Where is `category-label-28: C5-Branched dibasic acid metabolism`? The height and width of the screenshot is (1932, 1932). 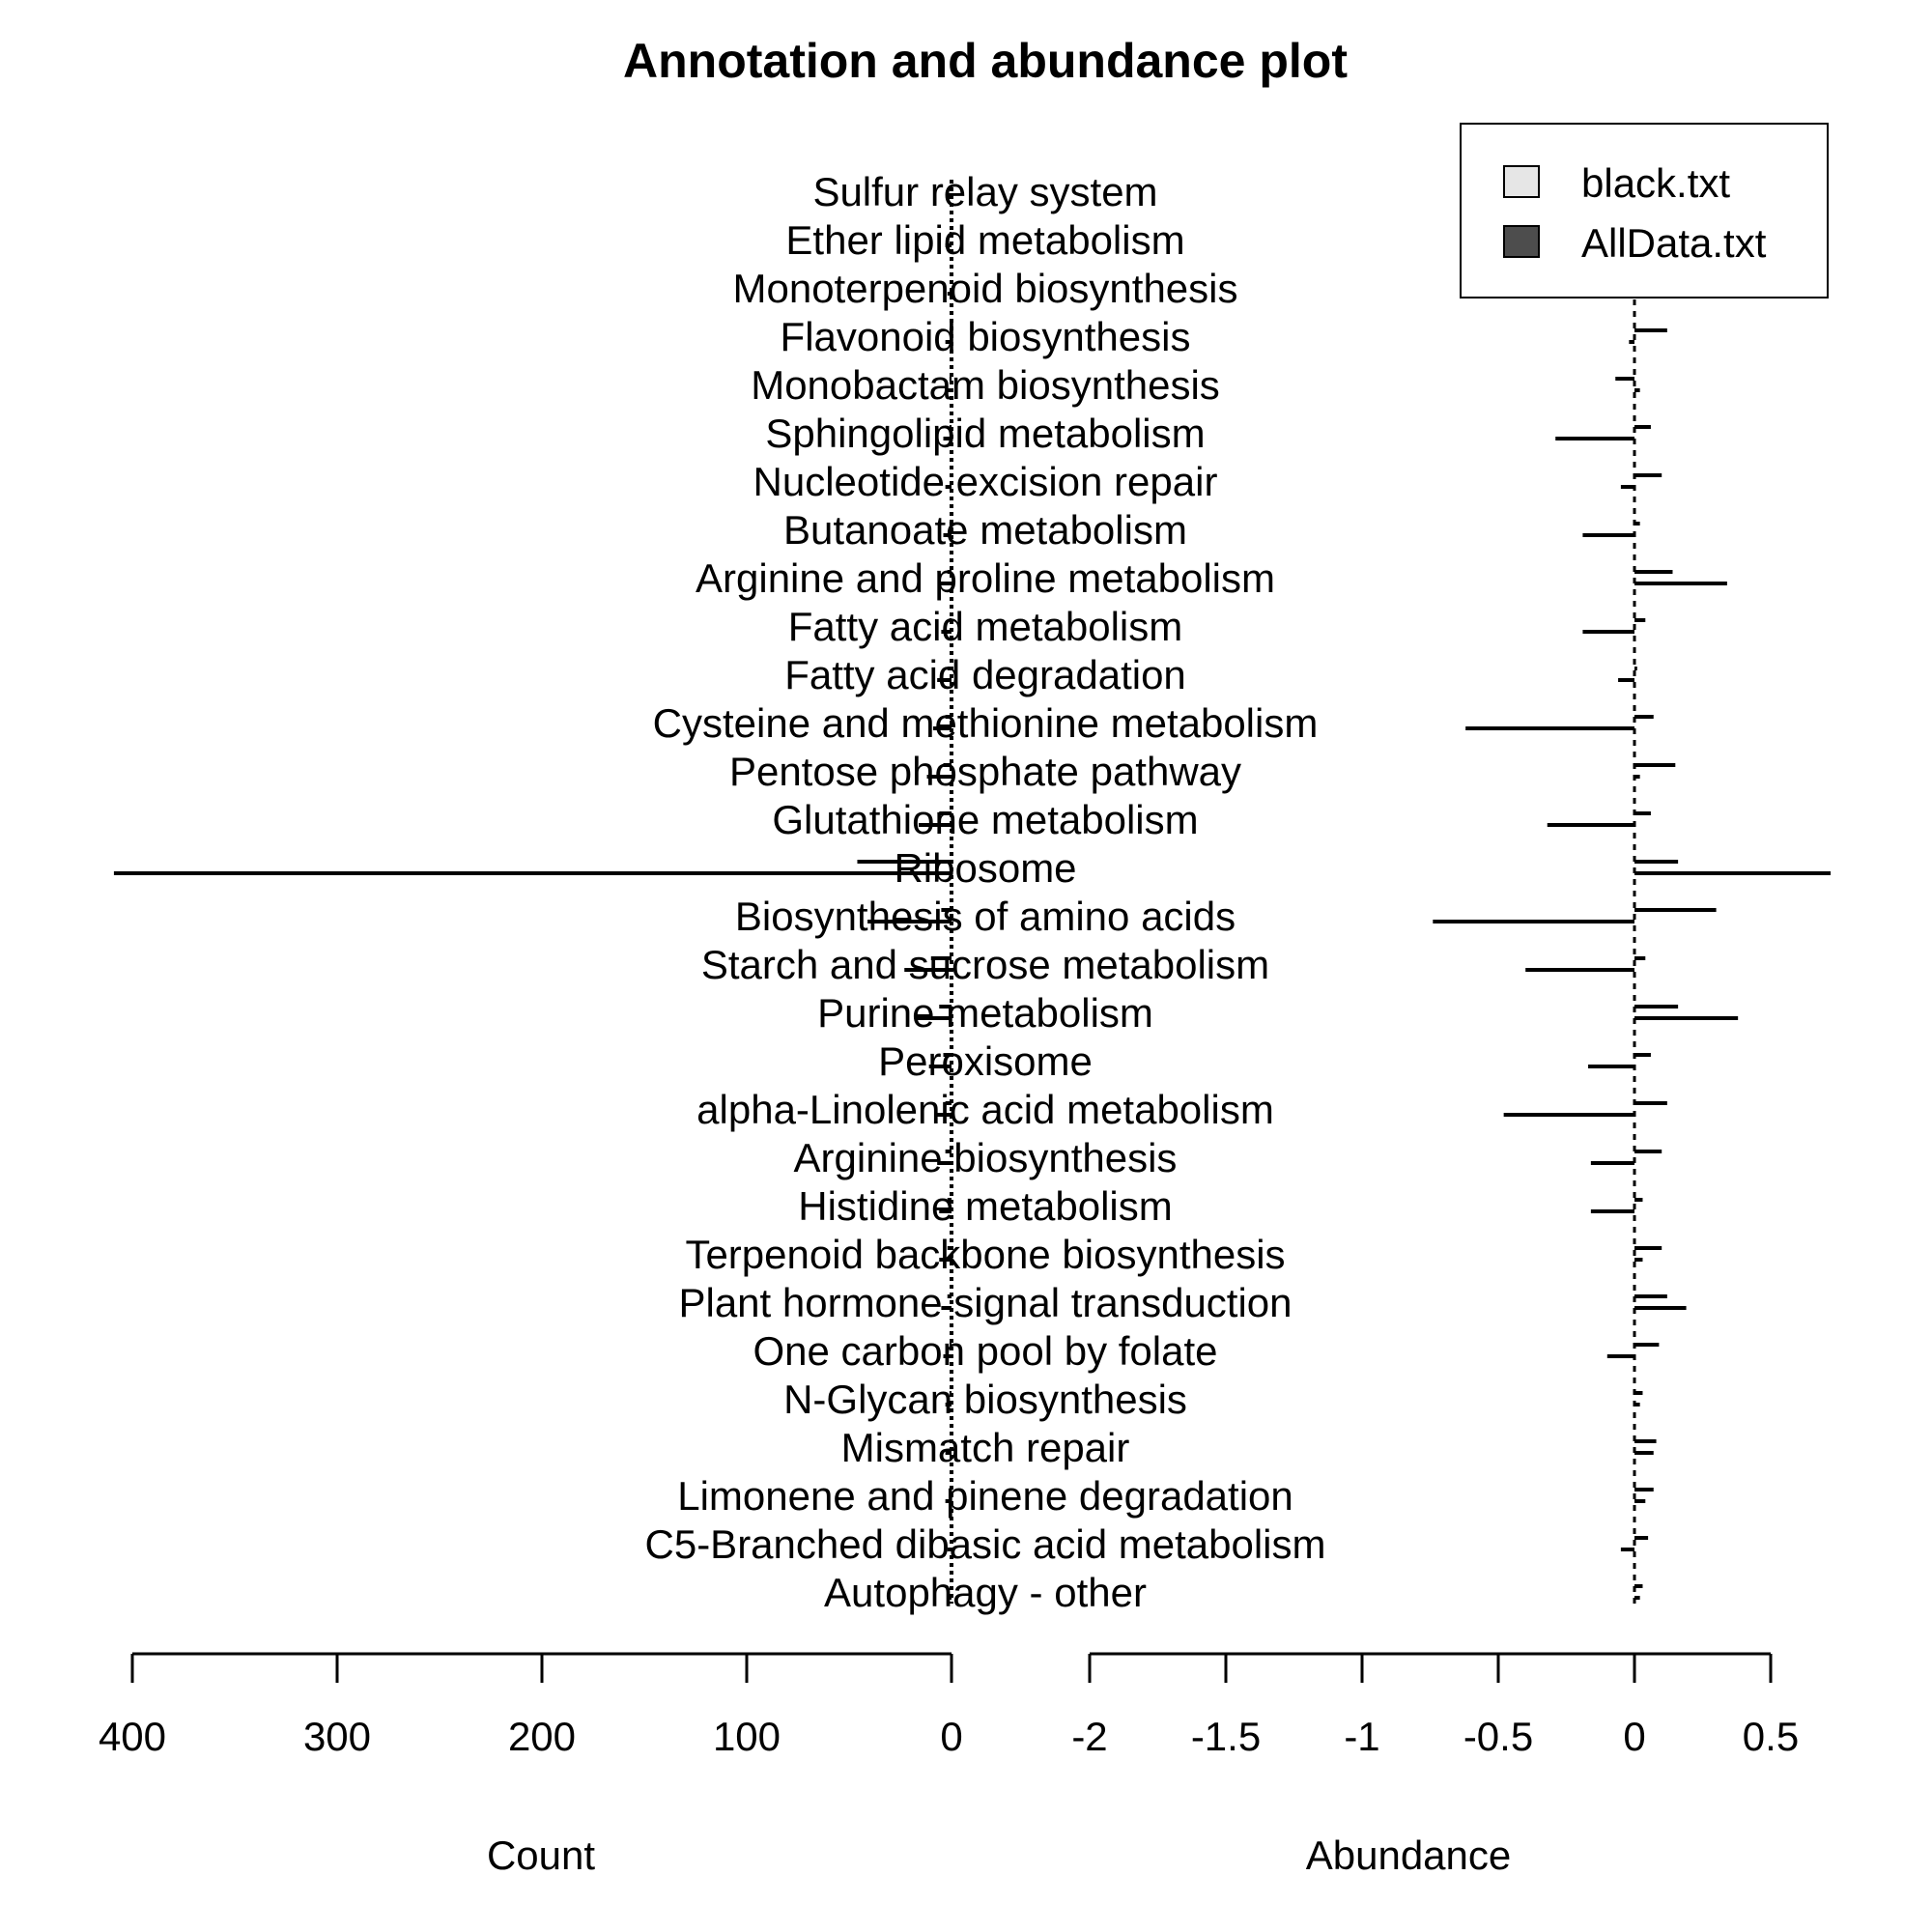
category-label-28: C5-Branched dibasic acid metabolism is located at coordinates (985, 1544).